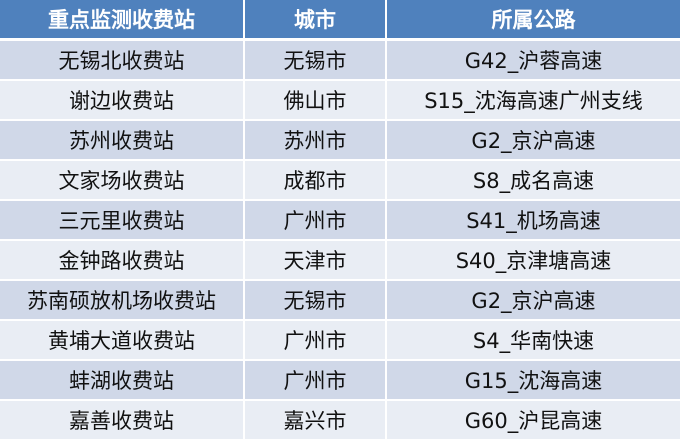 This screenshot has height=440, width=680. Describe the element at coordinates (533, 259) in the screenshot. I see `highway-cell: S40_京津塘高速` at that location.